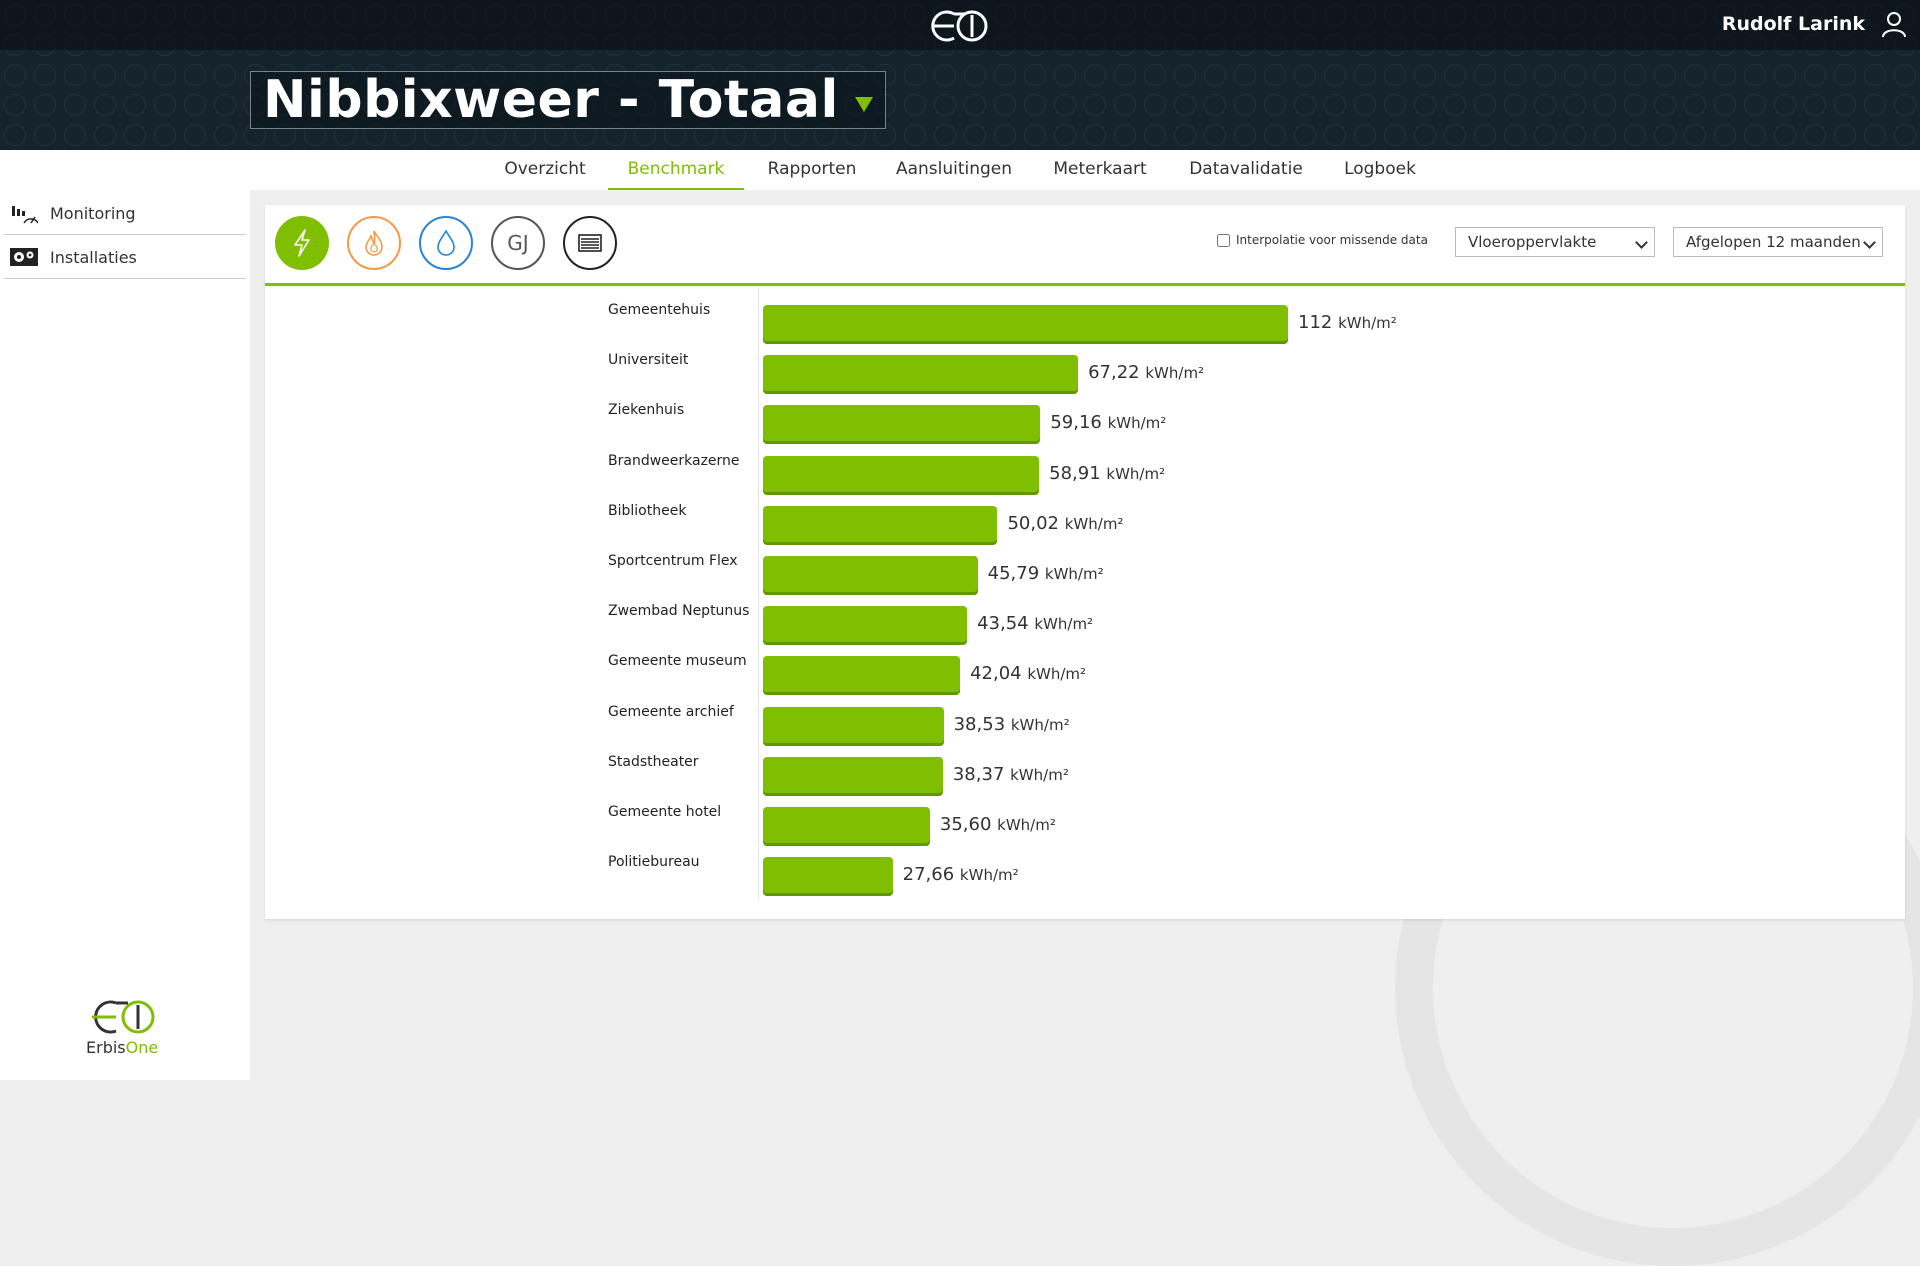 The height and width of the screenshot is (1266, 1920). What do you see at coordinates (758, 595) in the screenshot?
I see `chart-axis` at bounding box center [758, 595].